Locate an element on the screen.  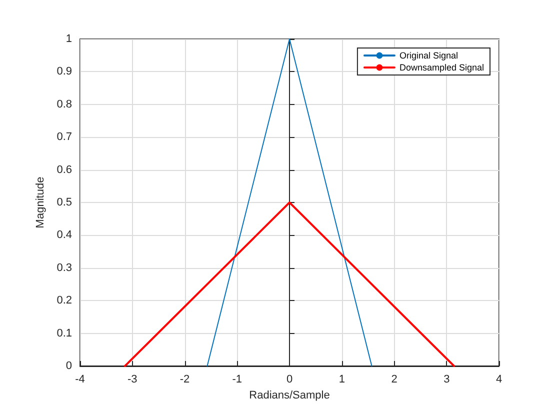
legend-label: Original Signal is located at coordinates (428, 55).